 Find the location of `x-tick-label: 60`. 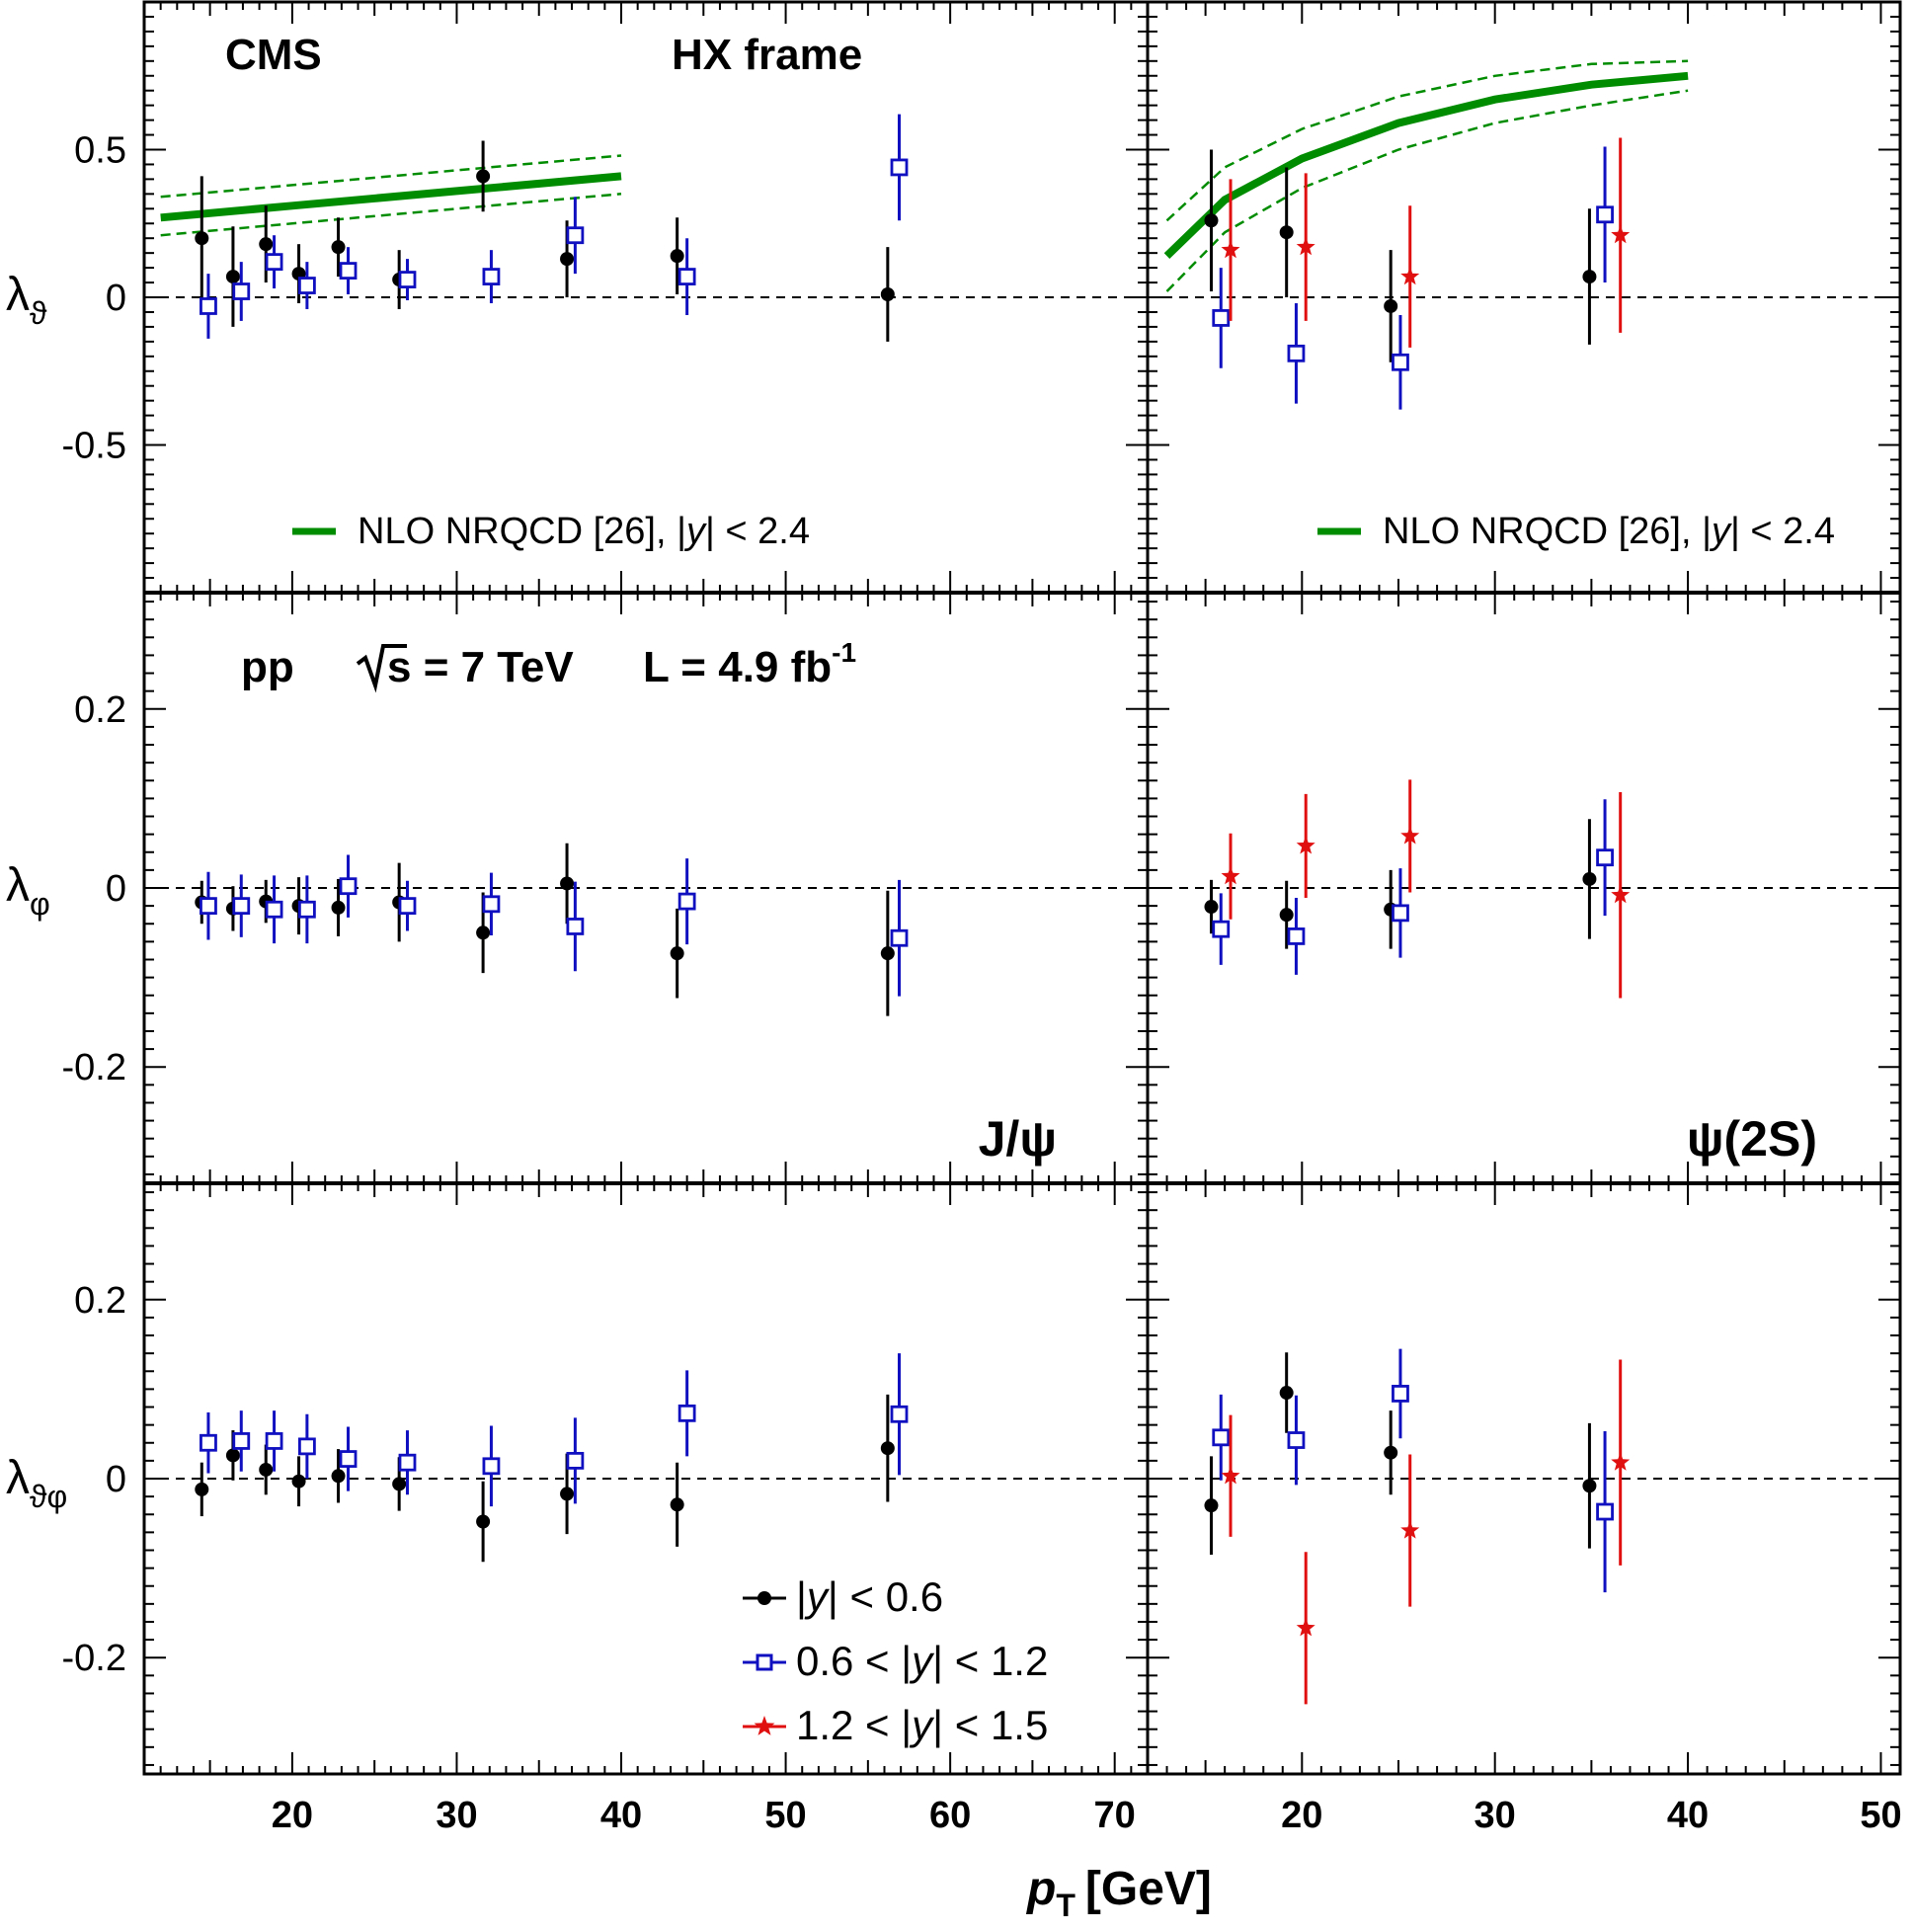

x-tick-label: 60 is located at coordinates (950, 1815).